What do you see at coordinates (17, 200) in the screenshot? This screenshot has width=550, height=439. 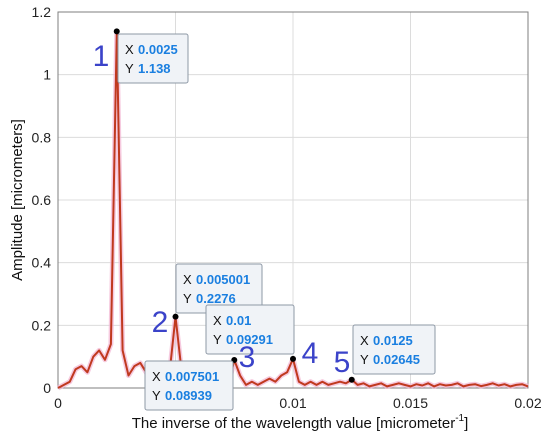 I see `y-axis-title: Amplitude [micrometers]` at bounding box center [17, 200].